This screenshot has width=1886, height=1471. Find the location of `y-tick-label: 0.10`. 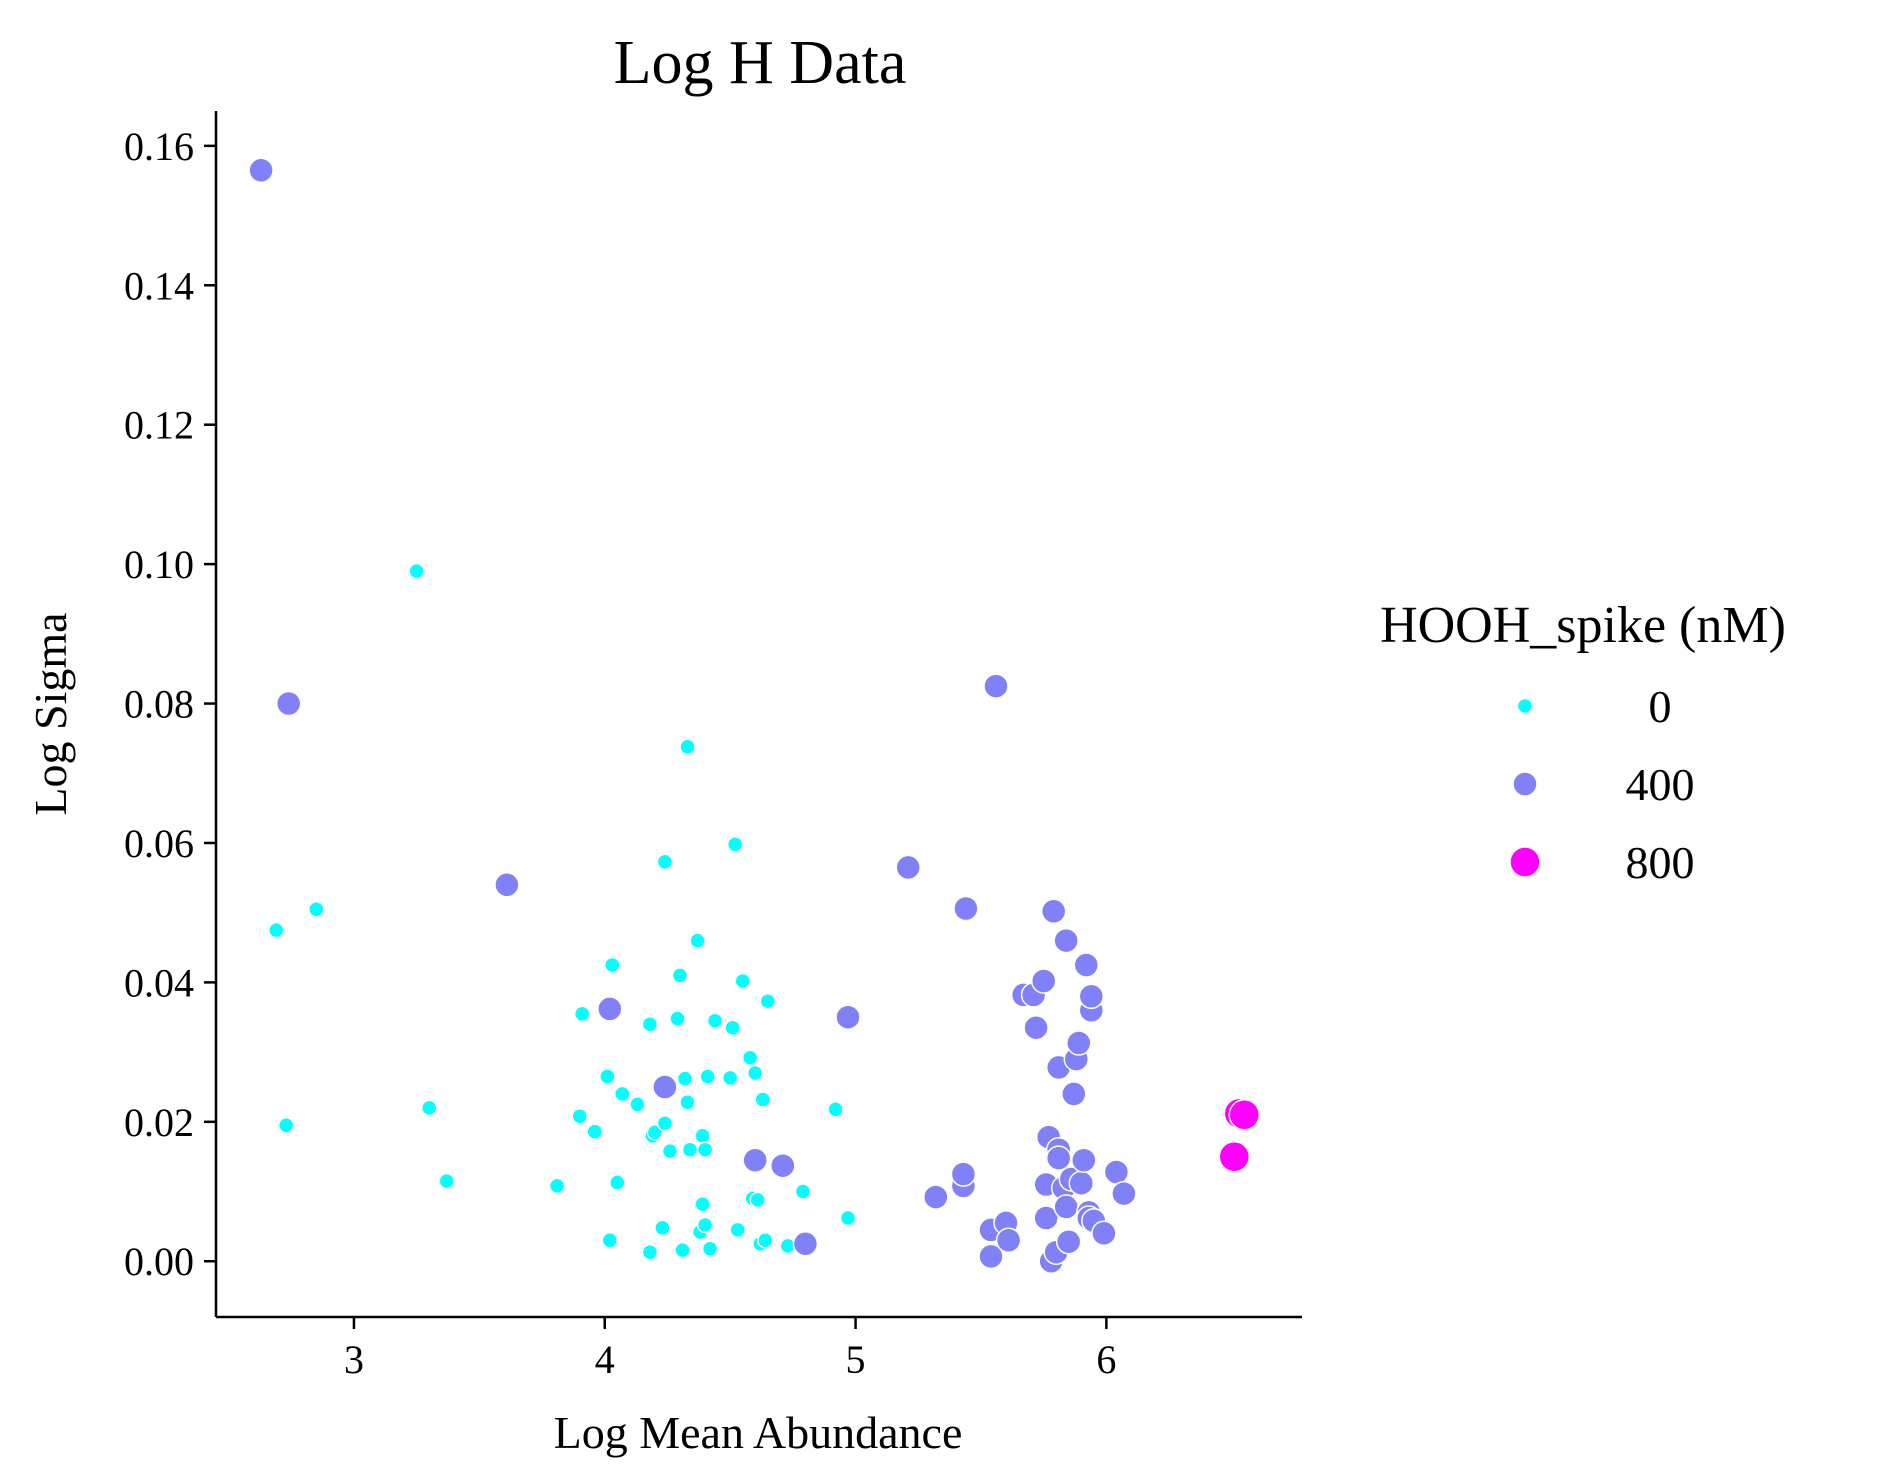

y-tick-label: 0.10 is located at coordinates (159, 564).